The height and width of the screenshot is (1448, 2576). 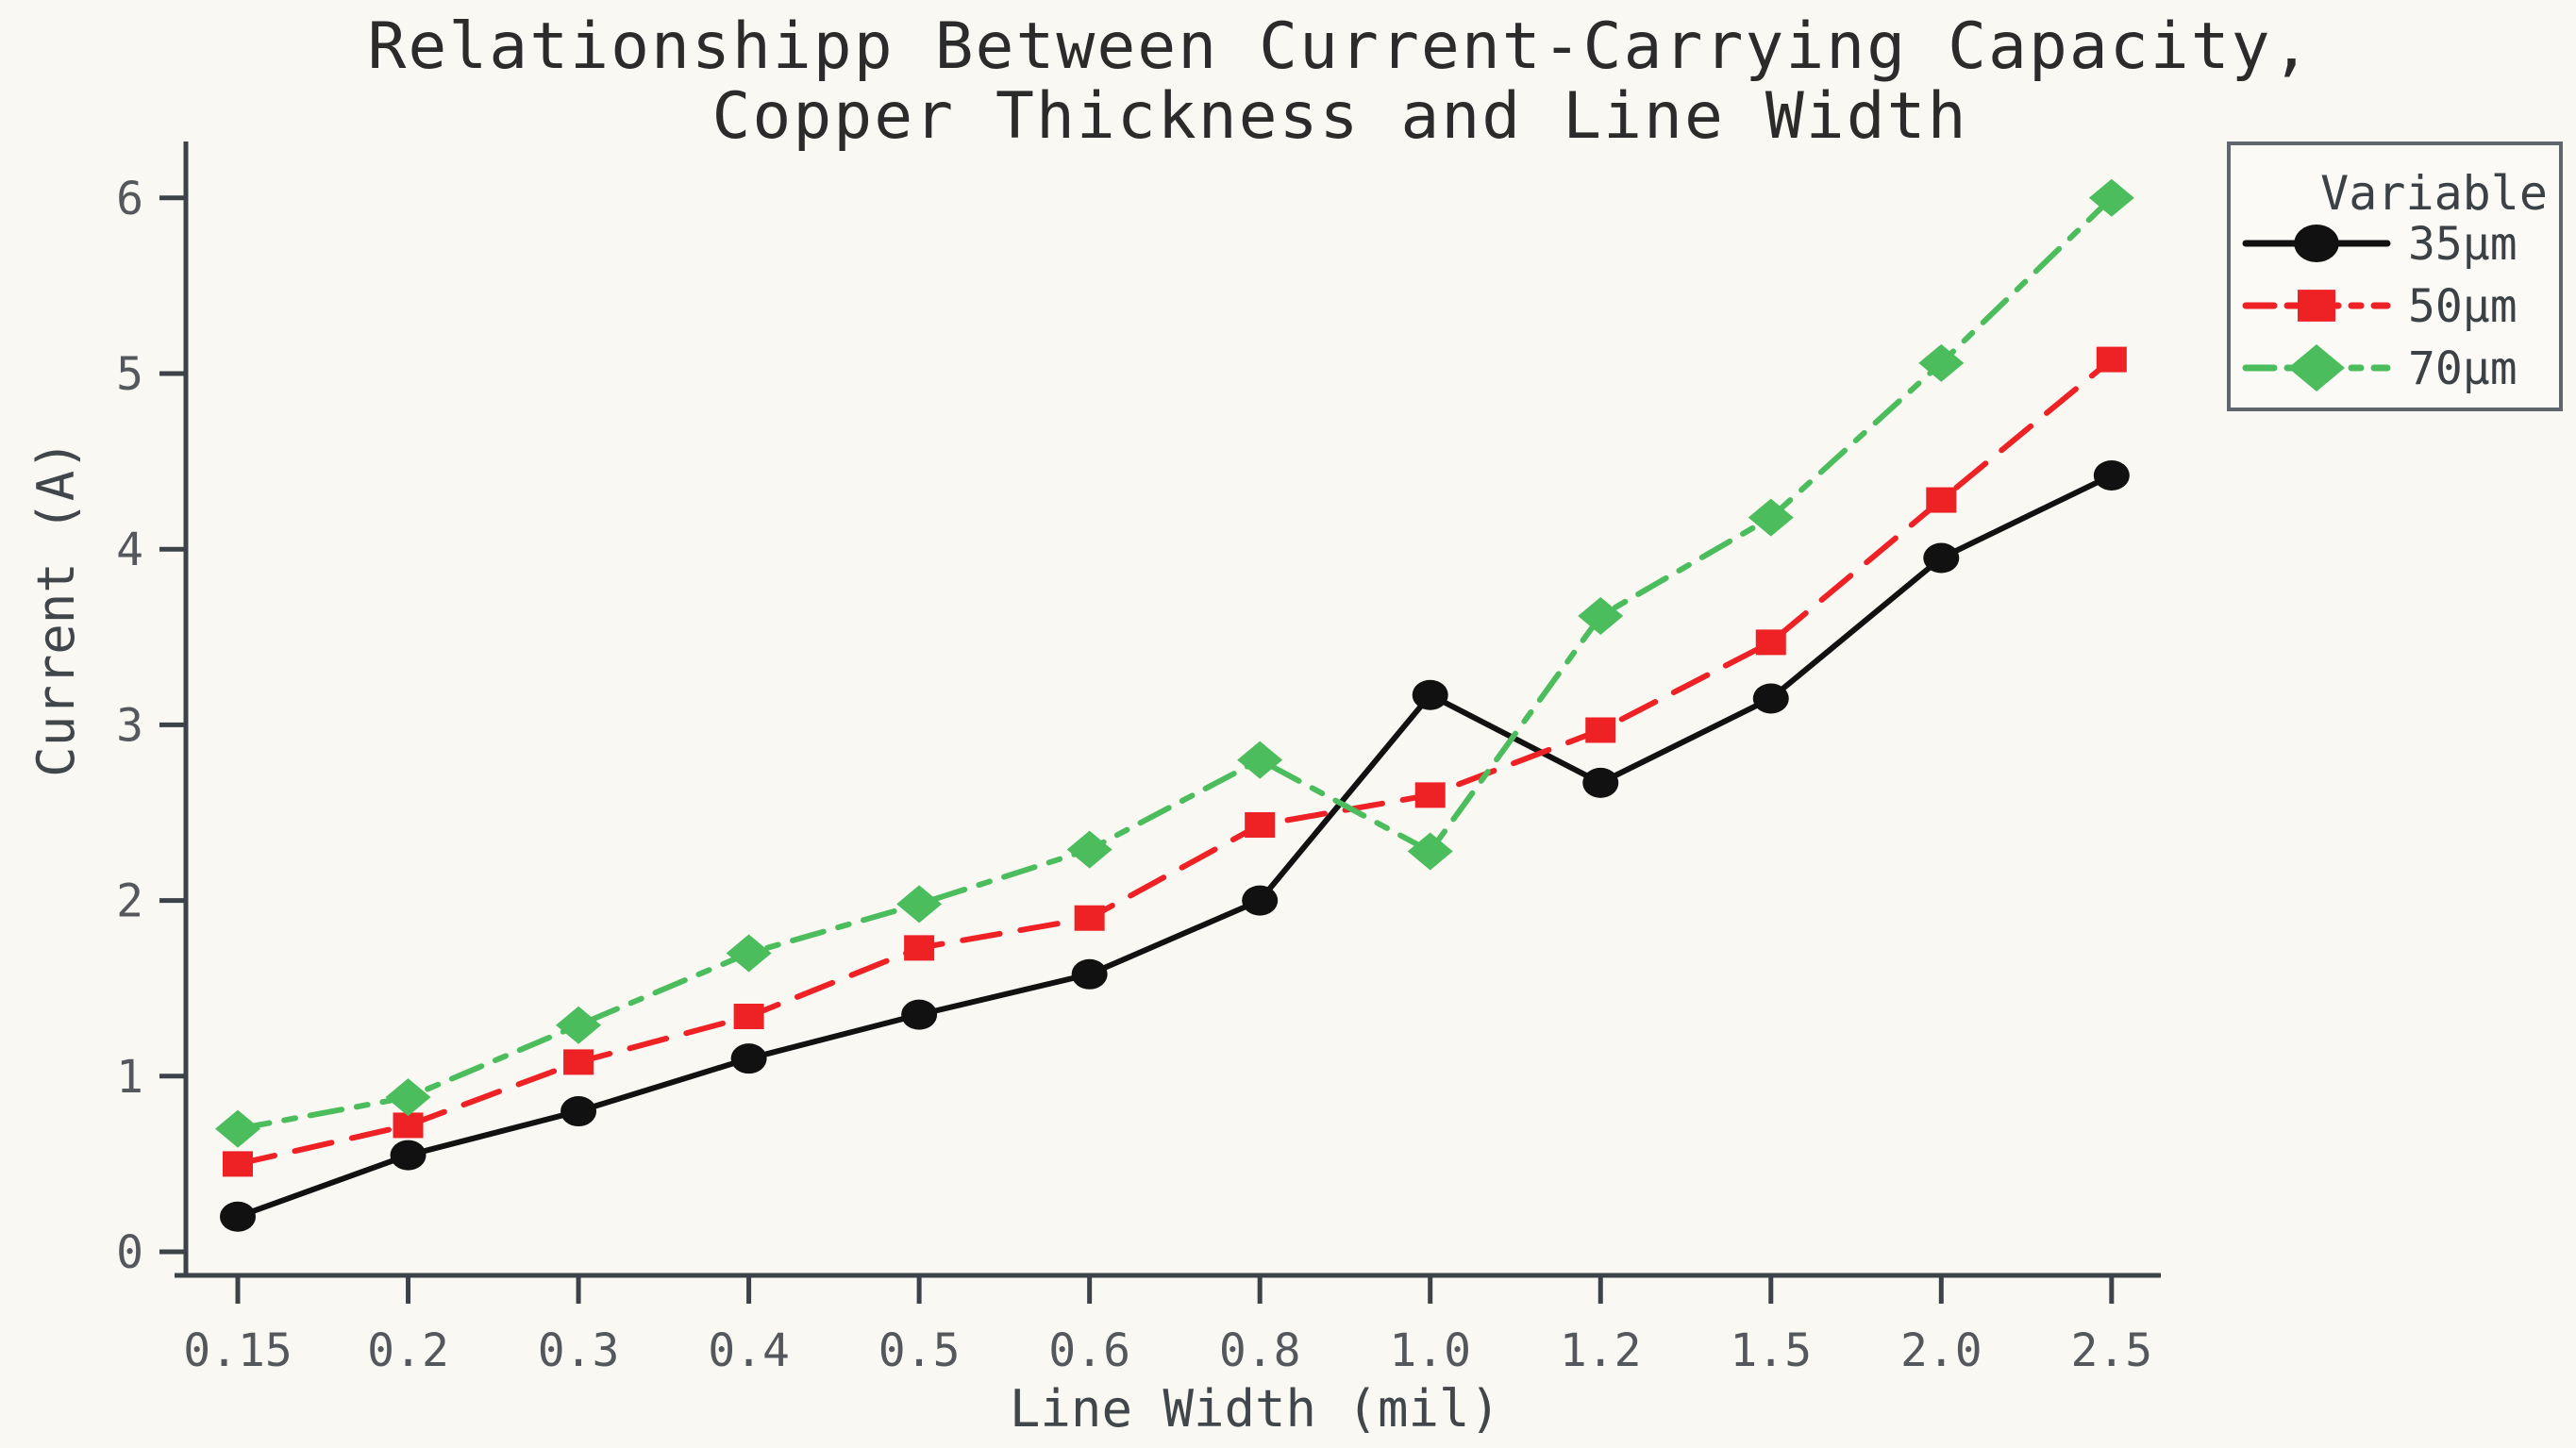 What do you see at coordinates (1771, 1350) in the screenshot?
I see `x-tick-label: 1.5` at bounding box center [1771, 1350].